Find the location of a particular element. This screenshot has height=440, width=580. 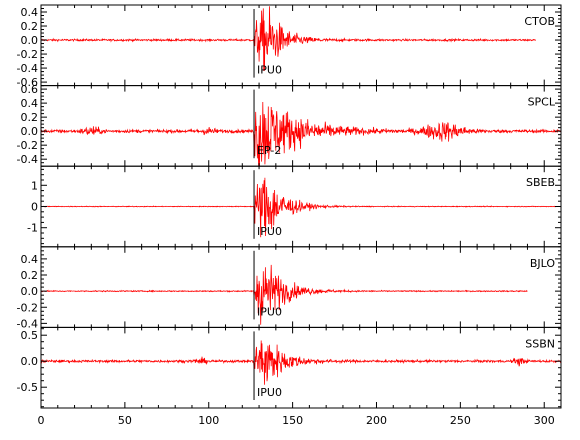

x-tick-label: 50 is located at coordinates (125, 420).